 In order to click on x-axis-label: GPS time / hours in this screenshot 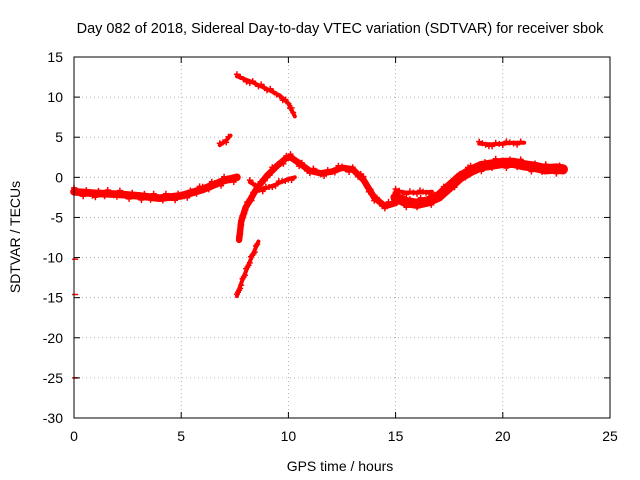, I will do `click(340, 466)`.